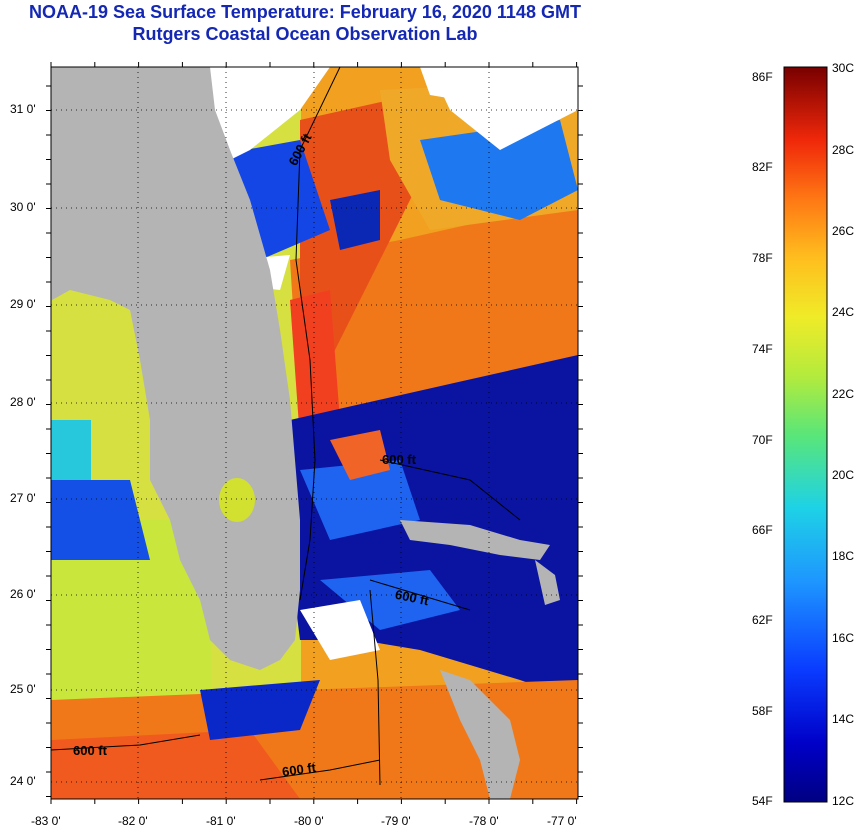 This screenshot has height=832, width=865. What do you see at coordinates (762, 530) in the screenshot?
I see `colorbar-f-label: 66F` at bounding box center [762, 530].